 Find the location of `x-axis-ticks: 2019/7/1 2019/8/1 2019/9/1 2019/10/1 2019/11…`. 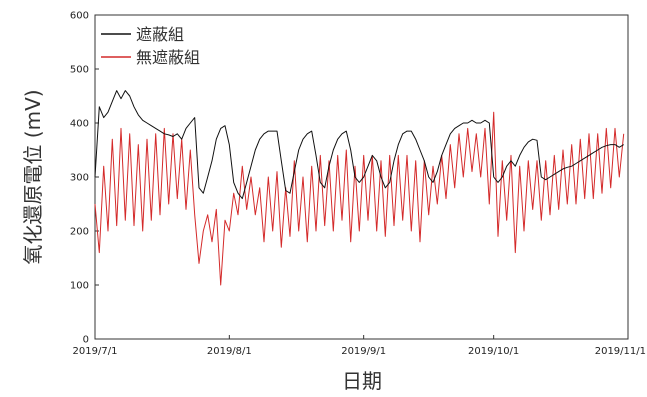

x-axis-ticks: 2019/7/1 2019/8/1 2019/9/1 2019/10/1 2019/11… is located at coordinates (359, 346).